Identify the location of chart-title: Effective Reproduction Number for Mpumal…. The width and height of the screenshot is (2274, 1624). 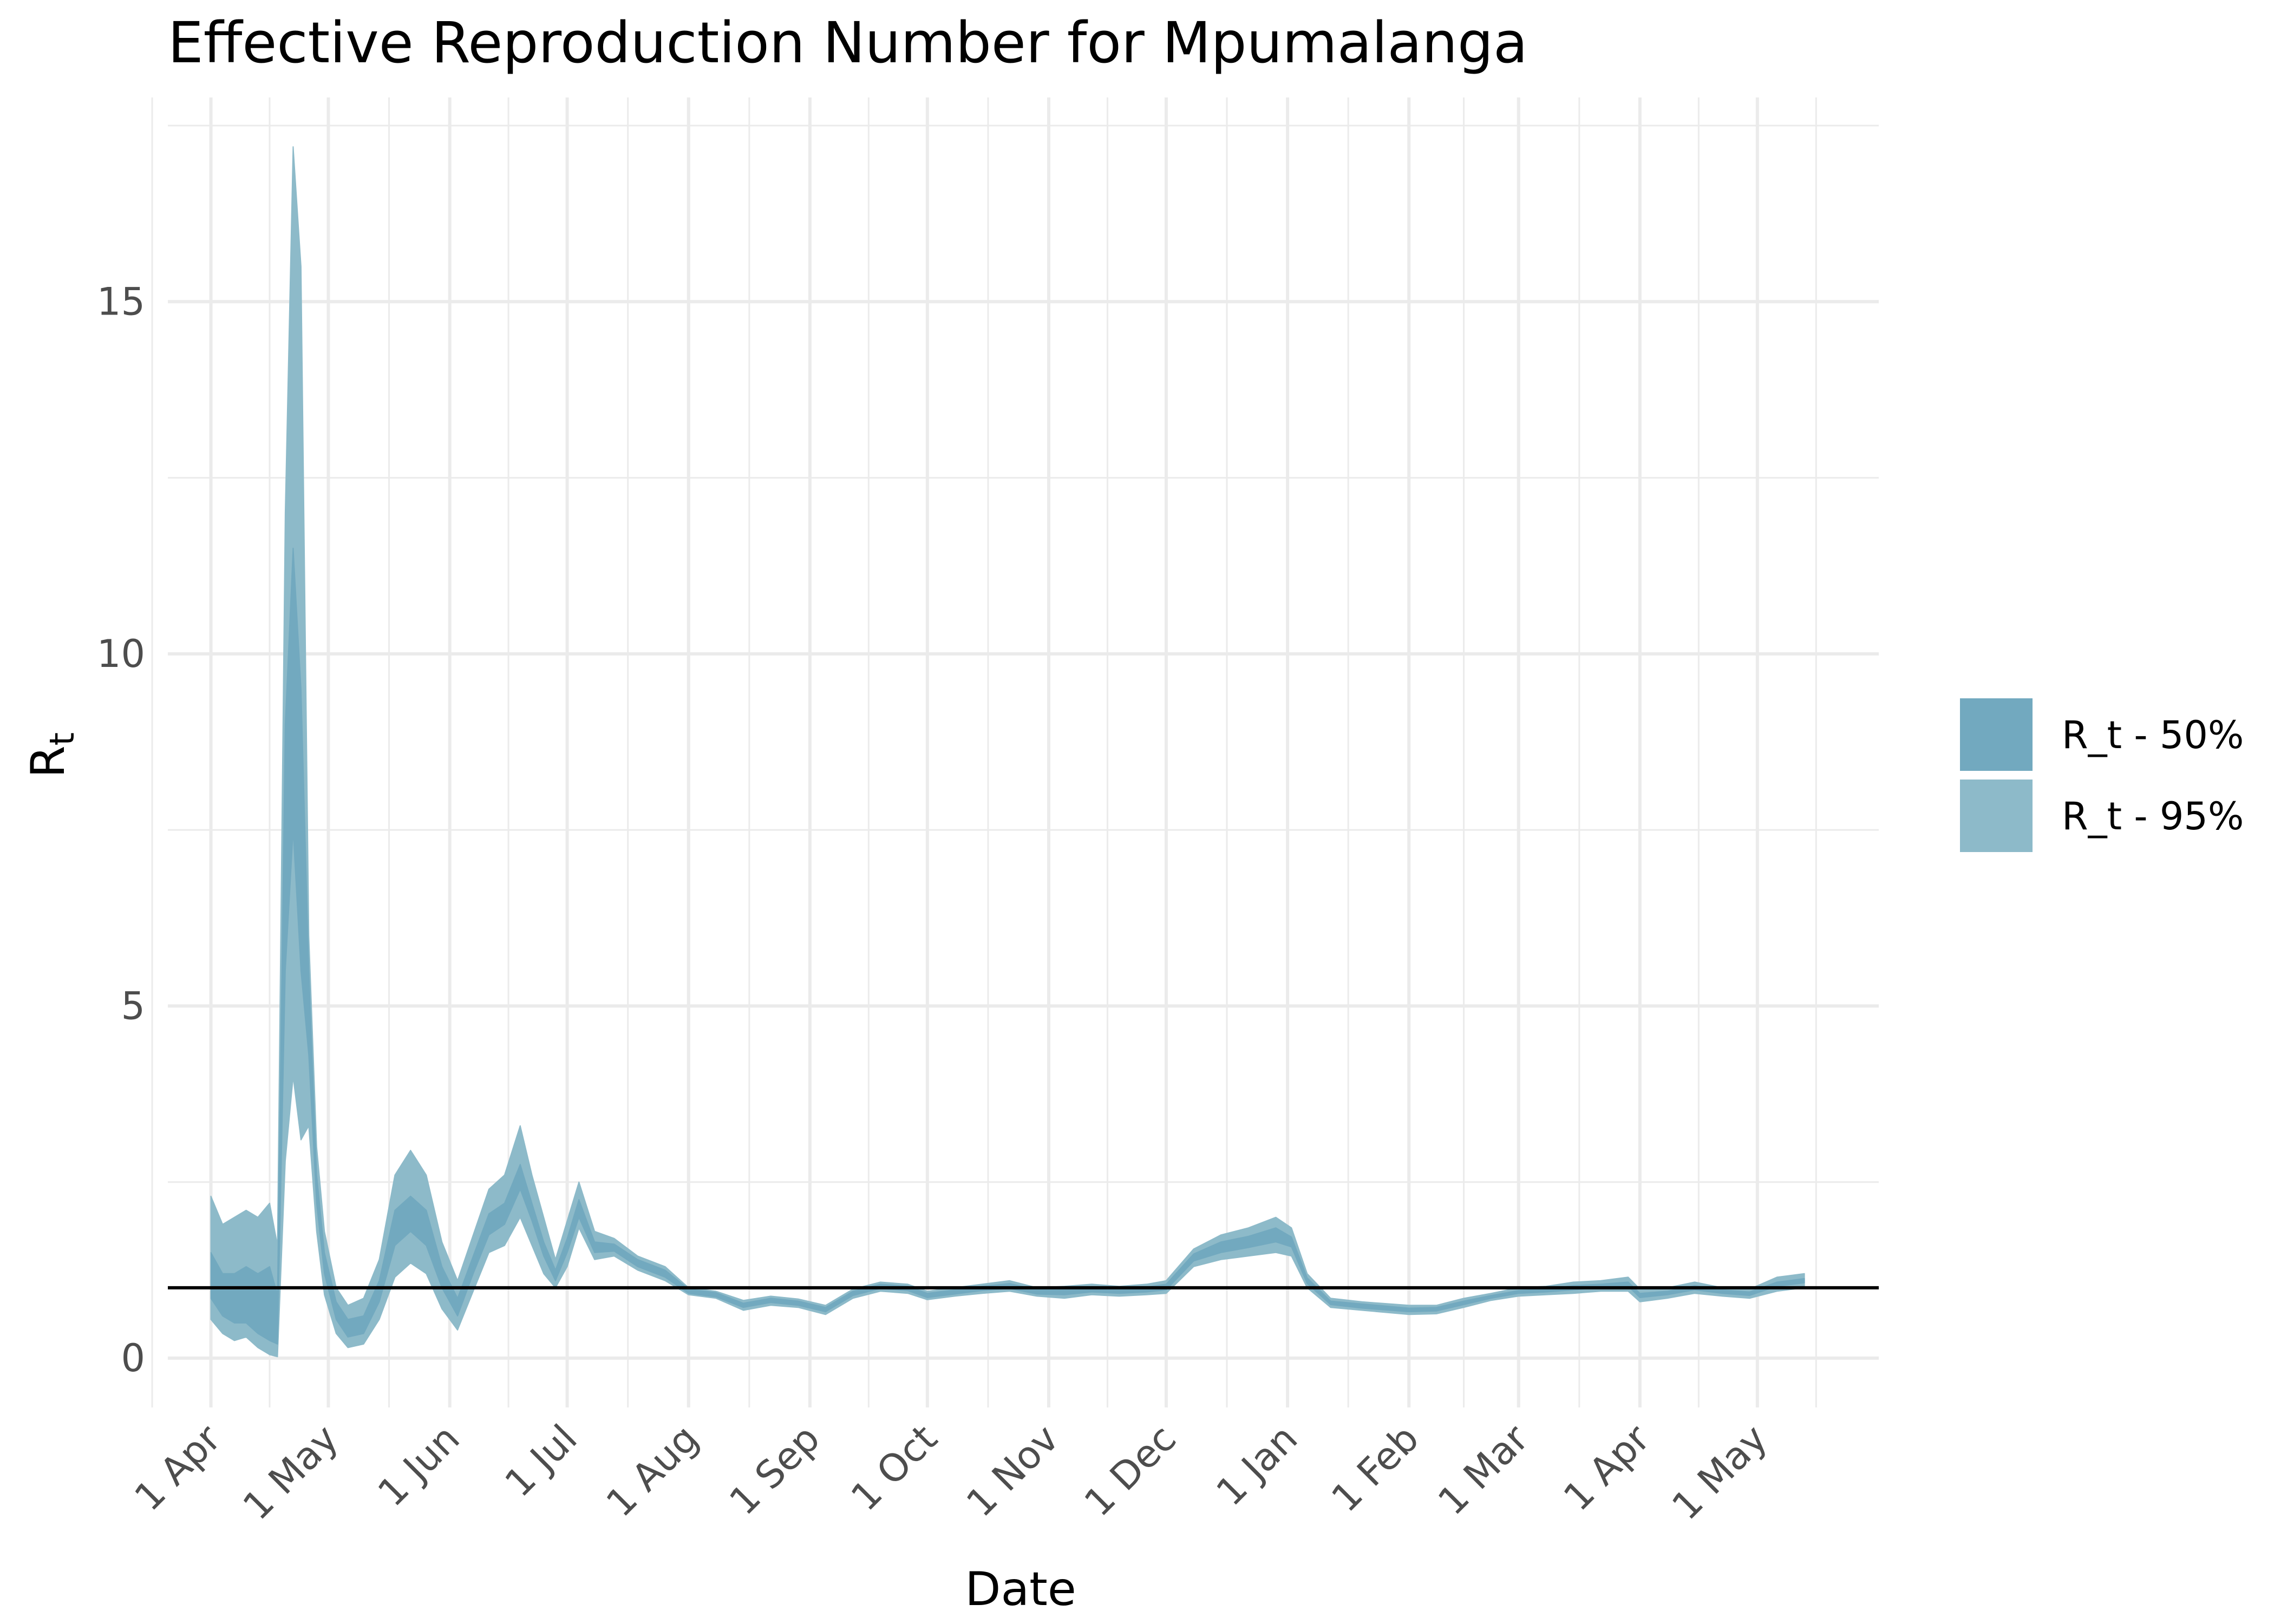
(848, 43).